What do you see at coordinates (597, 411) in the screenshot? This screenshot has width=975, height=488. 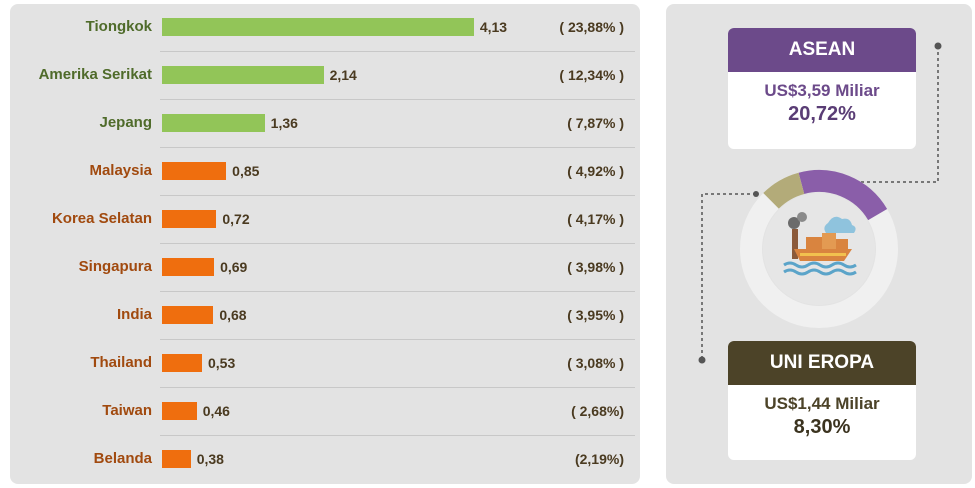 I see `bar-percent-label: ( 2,68%)` at bounding box center [597, 411].